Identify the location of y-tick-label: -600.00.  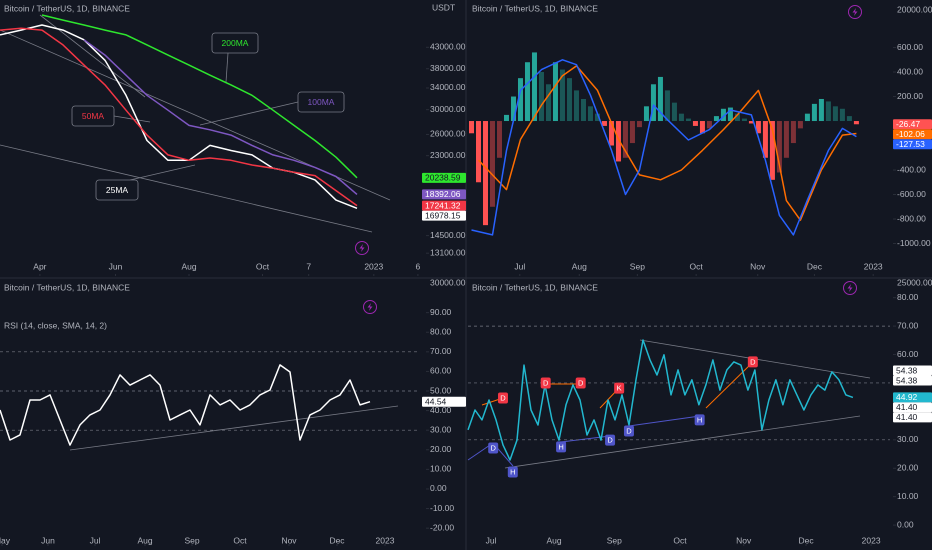
(911, 194).